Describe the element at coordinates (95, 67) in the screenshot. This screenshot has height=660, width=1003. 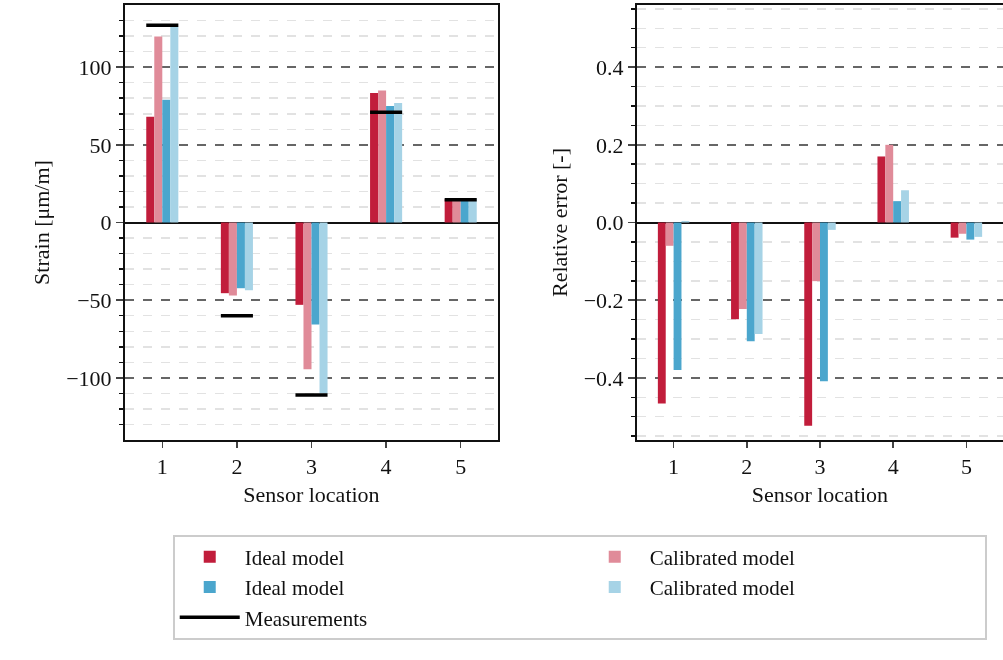
I see `y-tick-label: 100` at that location.